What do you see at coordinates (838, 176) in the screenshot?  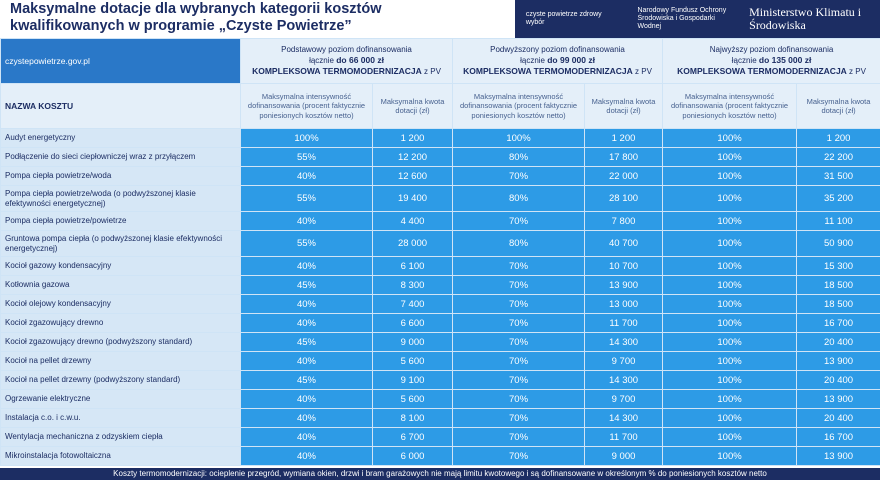 I see `amount: 31 500` at bounding box center [838, 176].